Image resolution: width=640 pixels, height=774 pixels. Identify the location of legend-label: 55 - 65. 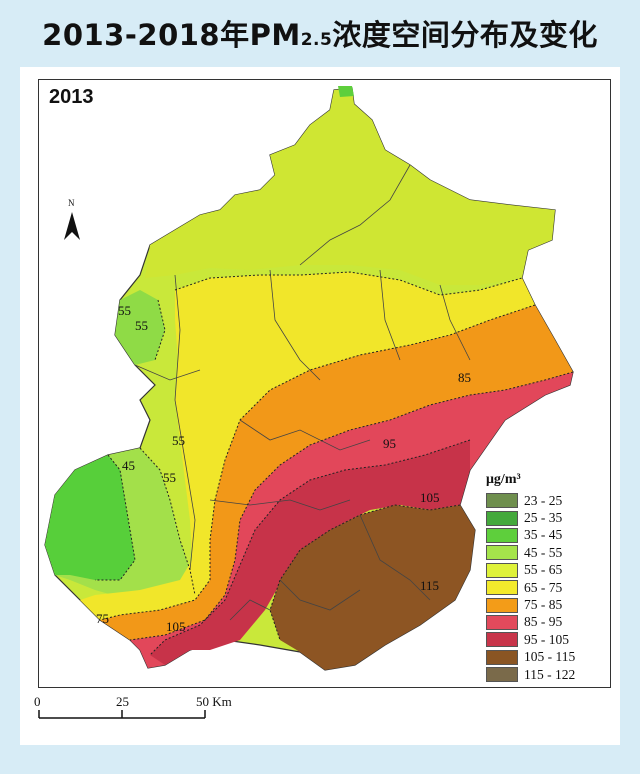
(543, 570).